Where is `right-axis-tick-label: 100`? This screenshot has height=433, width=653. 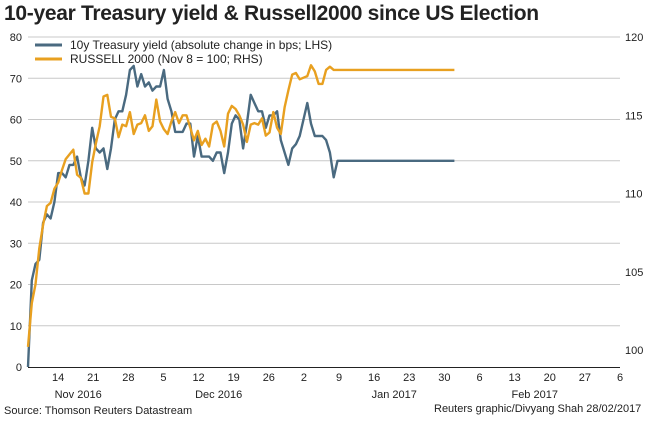
right-axis-tick-label: 100 is located at coordinates (634, 351).